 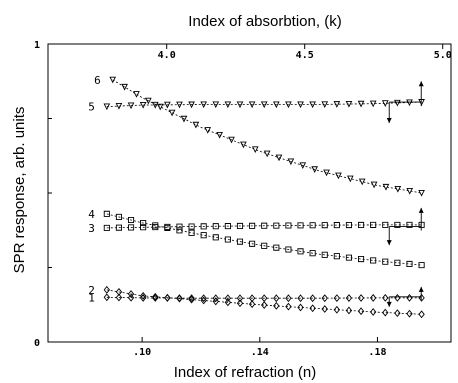 I want to click on arrow-group, so click(x=405, y=194).